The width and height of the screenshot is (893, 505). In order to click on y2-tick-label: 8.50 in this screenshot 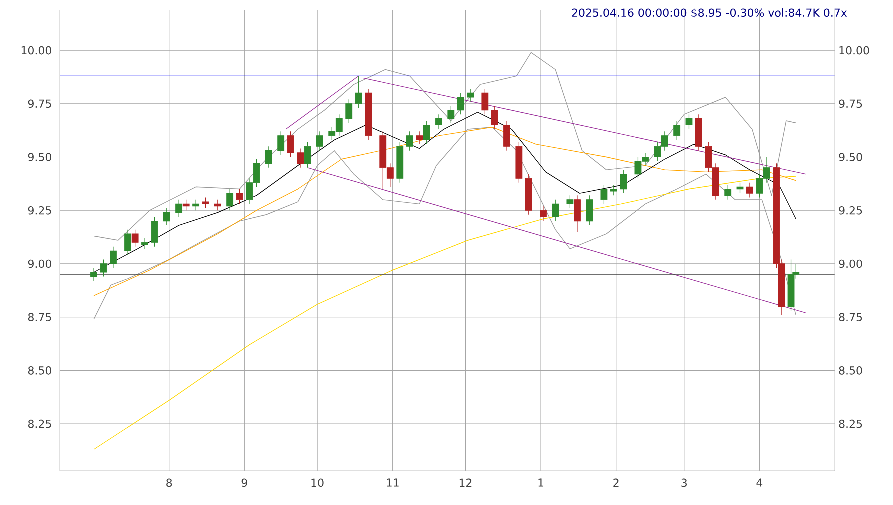, I will do `click(850, 370)`.